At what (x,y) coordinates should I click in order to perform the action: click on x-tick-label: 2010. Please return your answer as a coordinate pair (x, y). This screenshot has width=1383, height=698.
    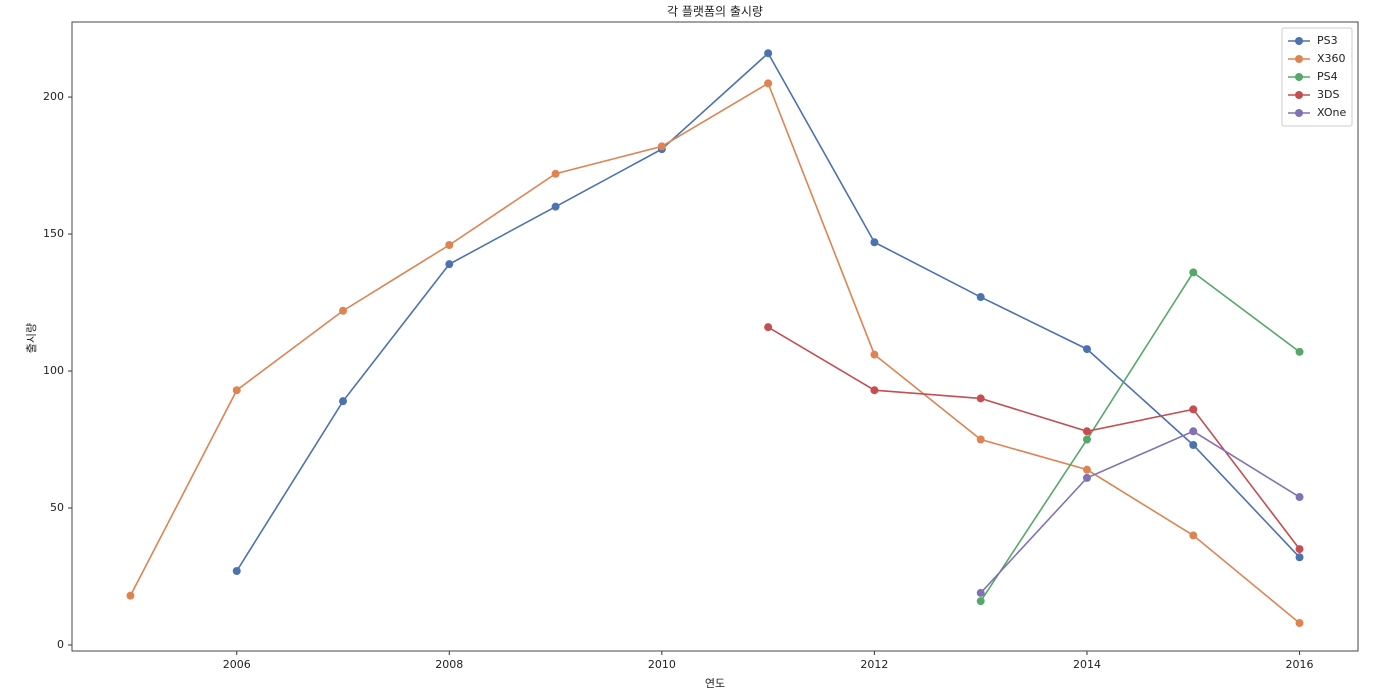
    Looking at the image, I should click on (662, 664).